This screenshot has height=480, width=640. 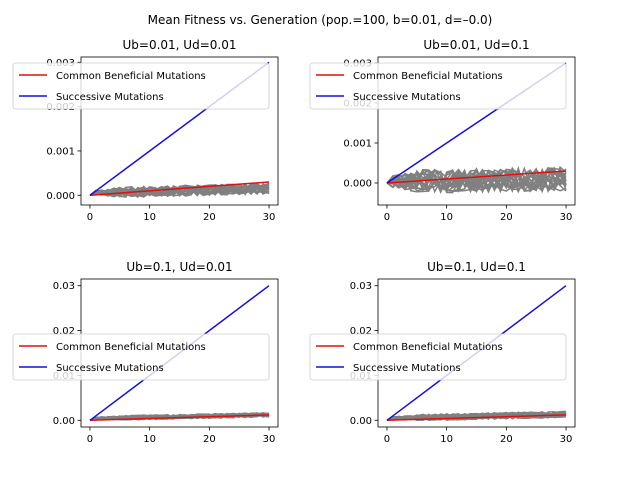 What do you see at coordinates (476, 267) in the screenshot?
I see `subplot-title: Ub=0.1, Ud=0.1` at bounding box center [476, 267].